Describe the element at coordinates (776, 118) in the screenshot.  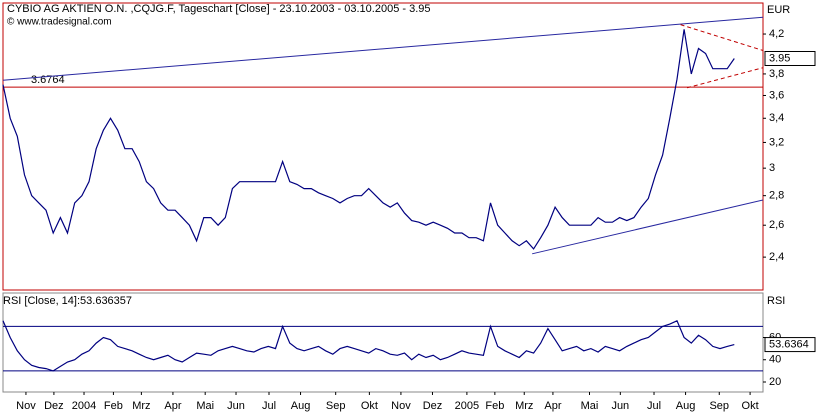
I see `y-tick-label: 3,4` at that location.